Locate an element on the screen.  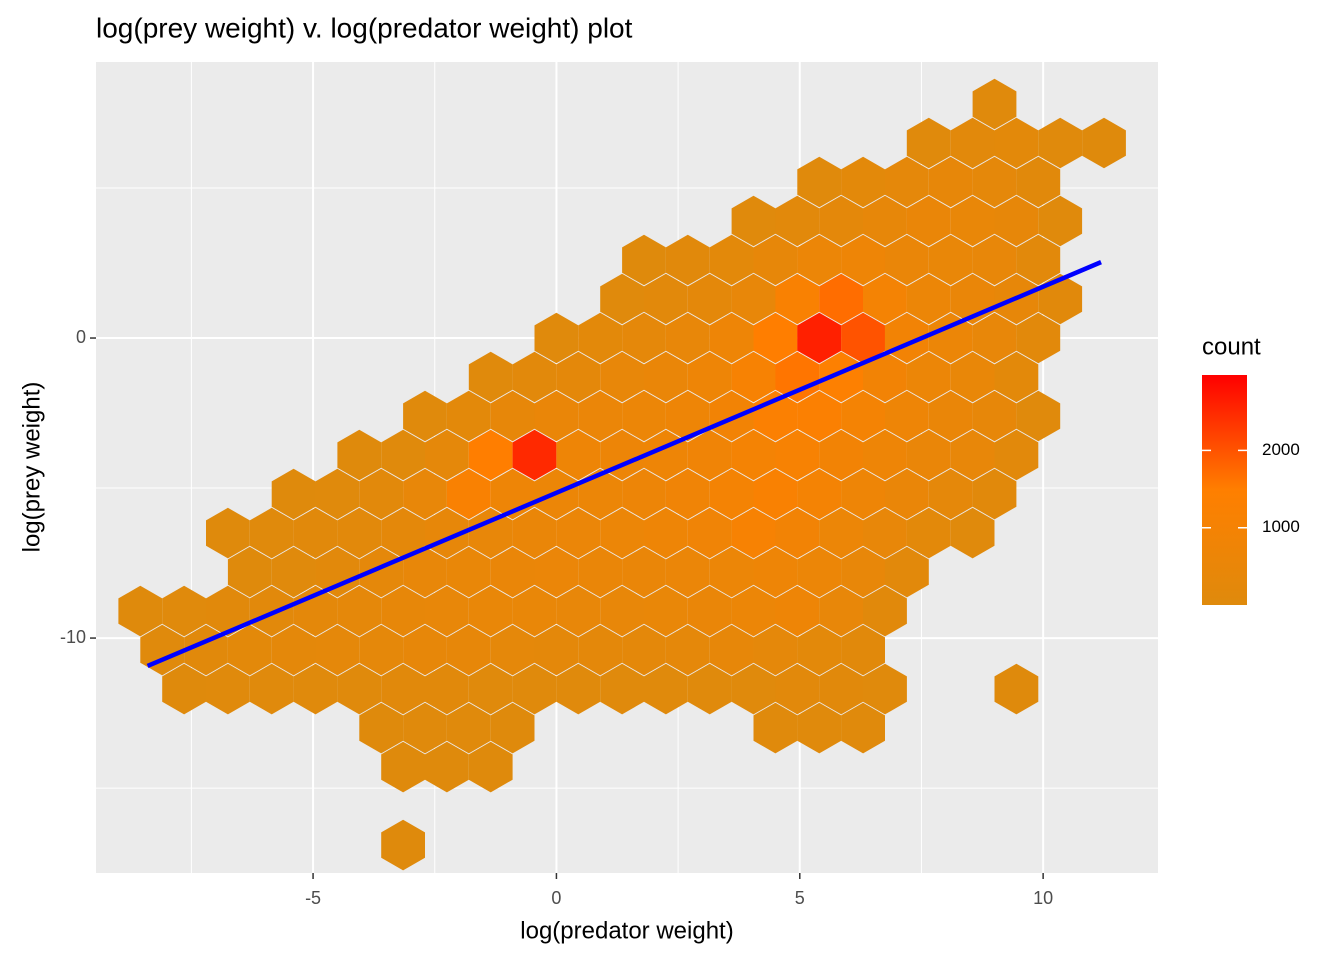
x-tick-label: -5 is located at coordinates (313, 898).